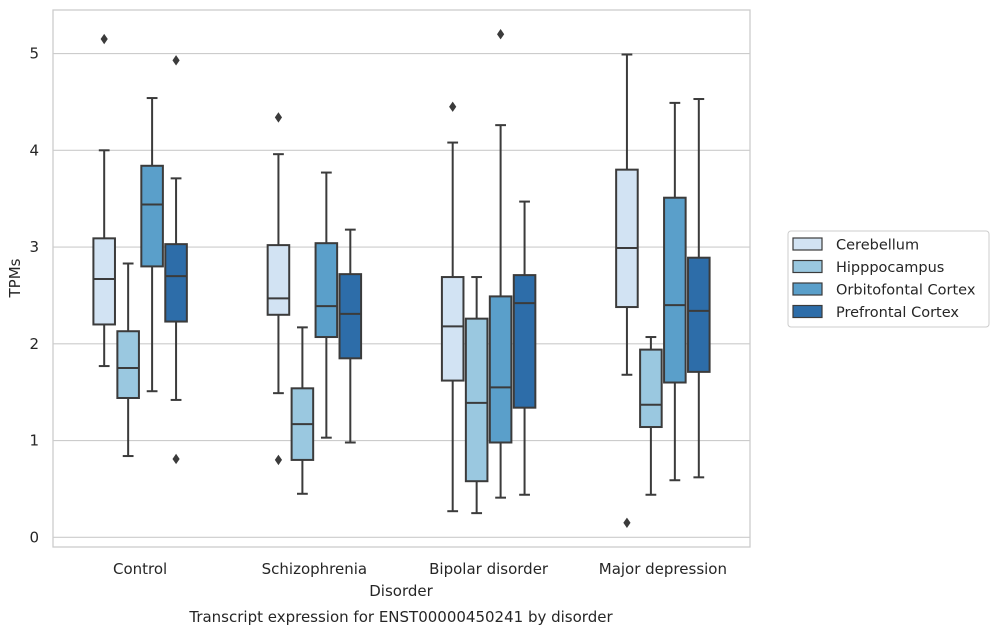  I want to click on legend-label: Hipppocampus, so click(890, 268).